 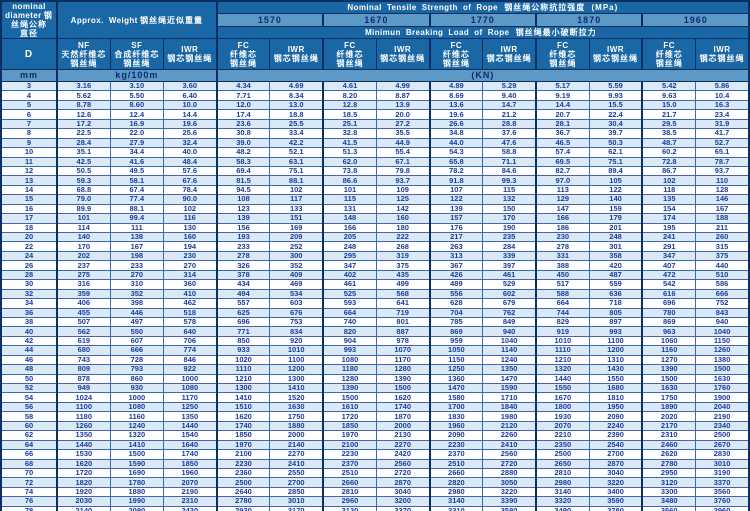 I want to click on value-cell: 774, so click(x=190, y=350).